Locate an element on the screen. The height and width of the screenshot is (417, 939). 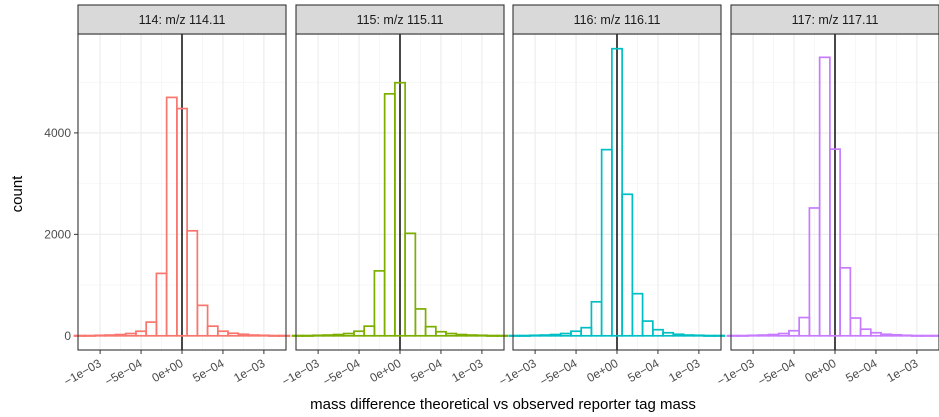
facet-strip-label: 116: m/z 116.11 is located at coordinates (617, 20).